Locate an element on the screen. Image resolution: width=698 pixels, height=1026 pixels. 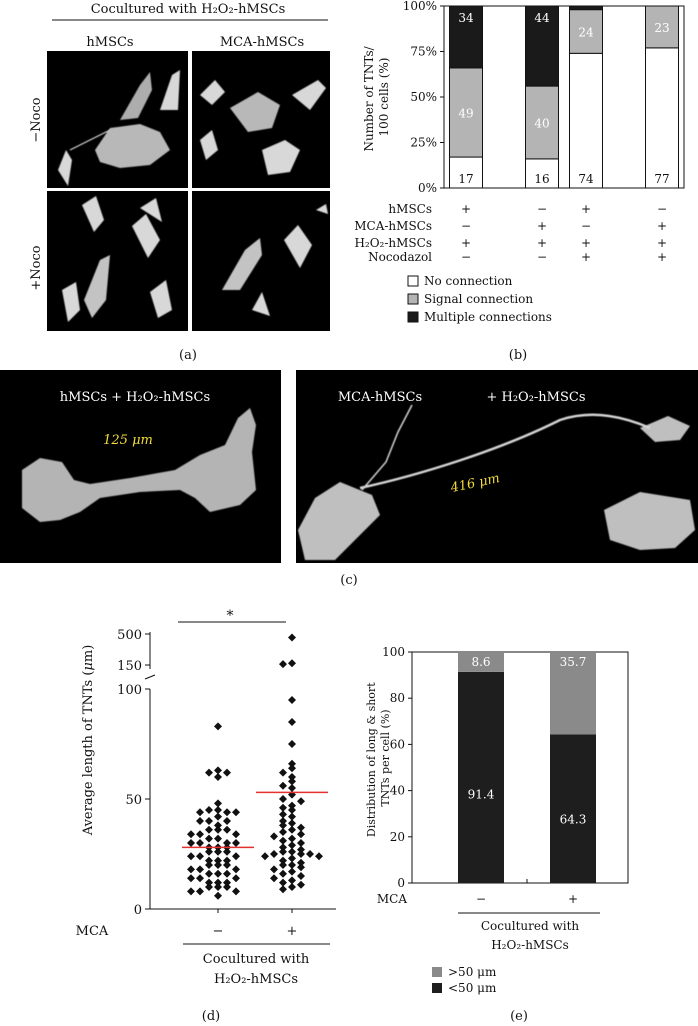
panel-a-row-label-2: +Noco is located at coordinates (36, 267).